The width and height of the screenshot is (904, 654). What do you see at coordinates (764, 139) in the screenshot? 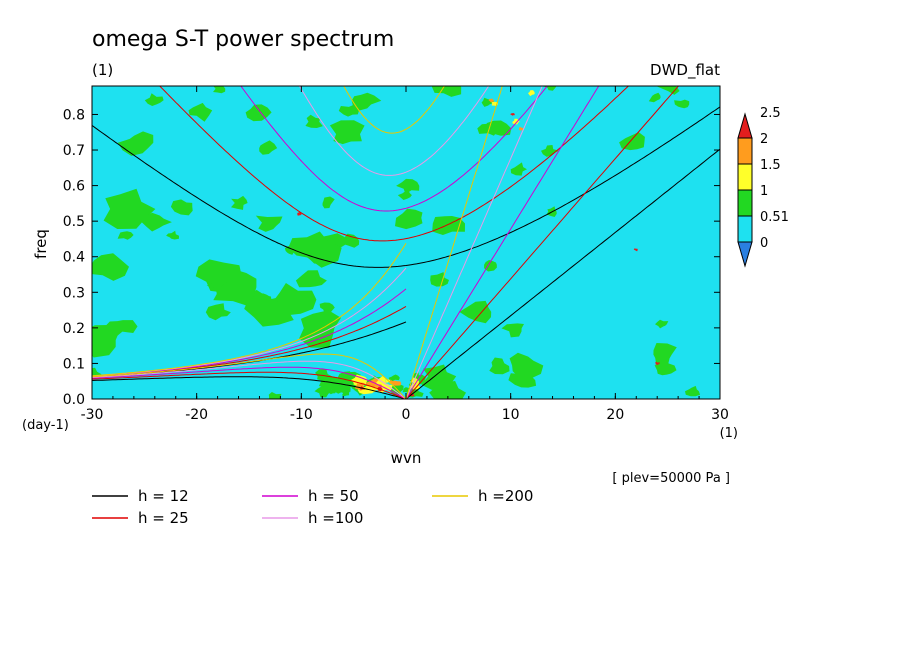
I see `colorbar-label: 2` at bounding box center [764, 139].